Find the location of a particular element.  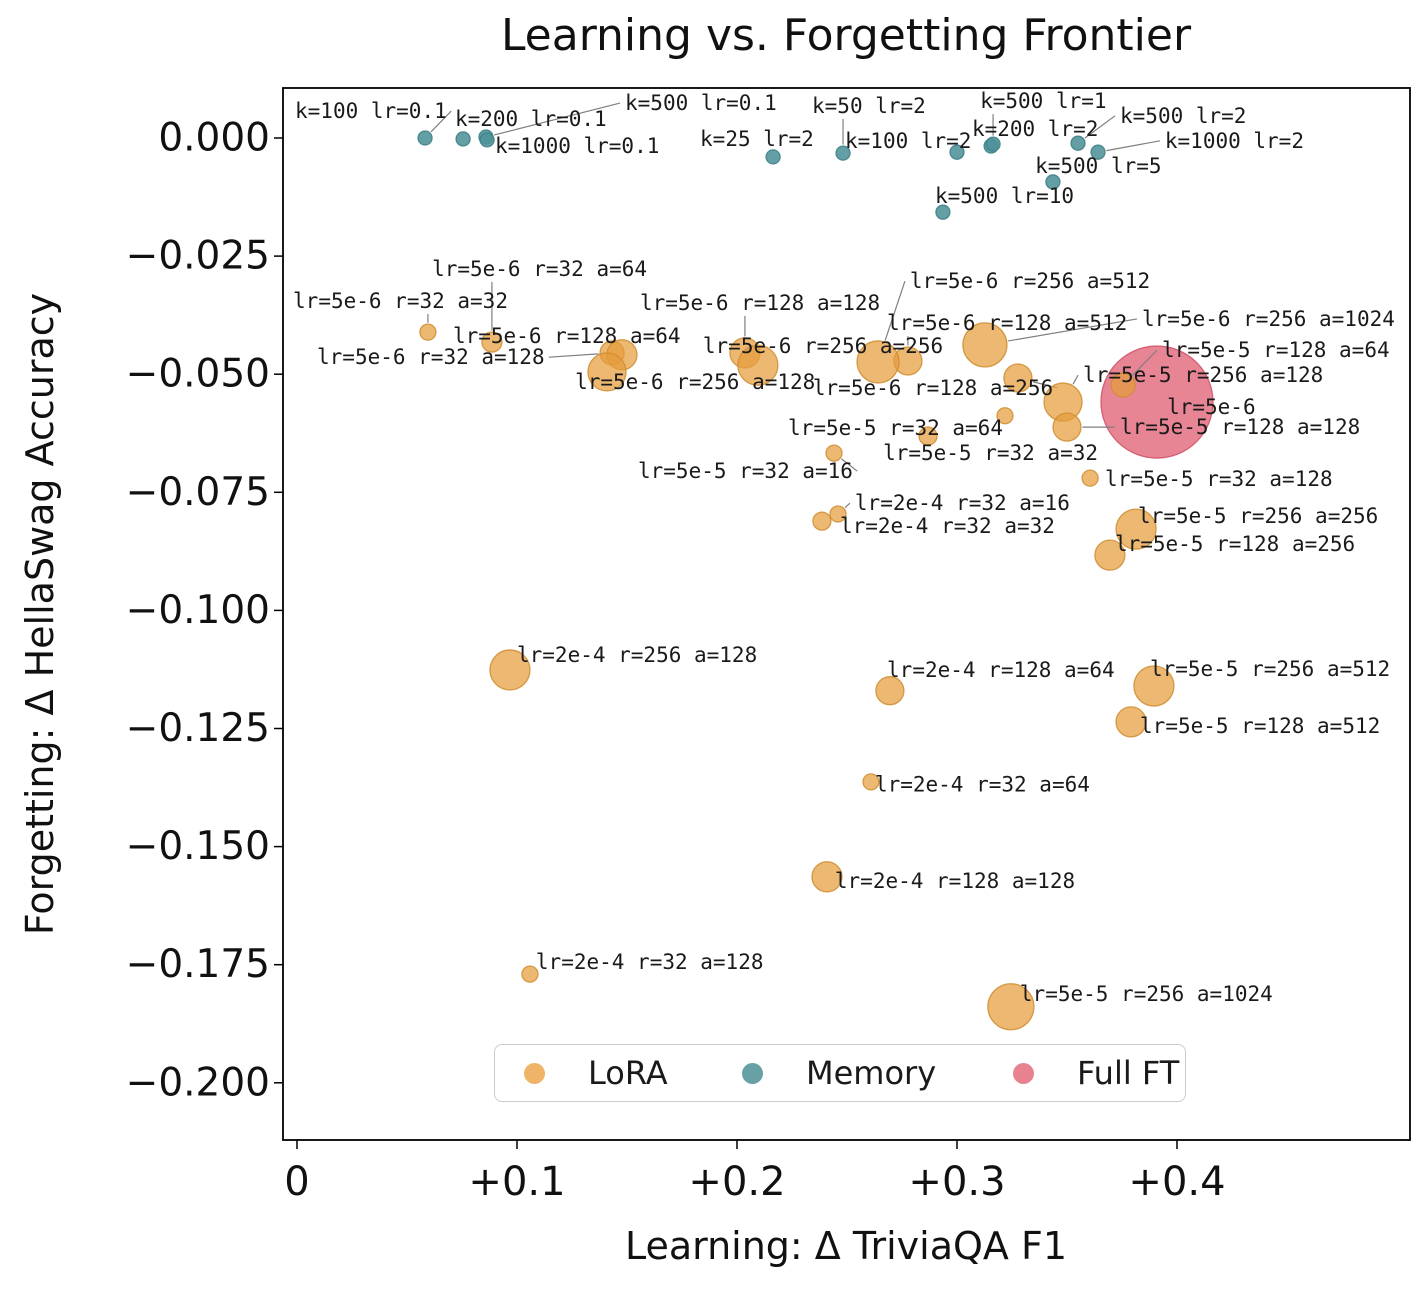

annotation-label: k=100 lr=2 is located at coordinates (908, 141).